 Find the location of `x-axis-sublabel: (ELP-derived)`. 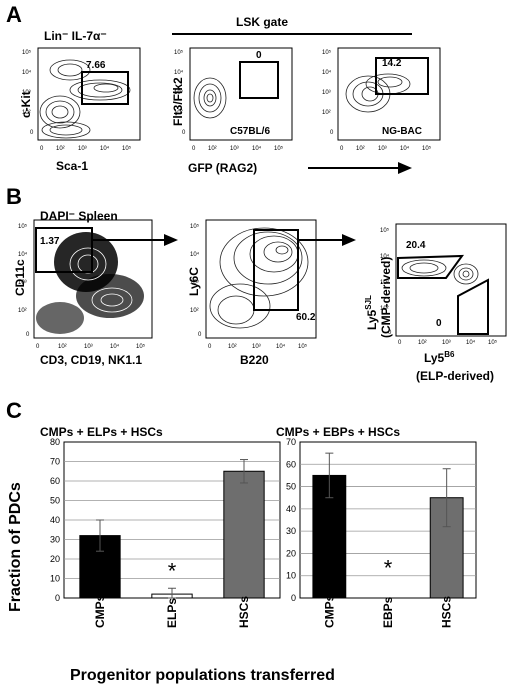

x-axis-sublabel: (ELP-derived) is located at coordinates (455, 376).